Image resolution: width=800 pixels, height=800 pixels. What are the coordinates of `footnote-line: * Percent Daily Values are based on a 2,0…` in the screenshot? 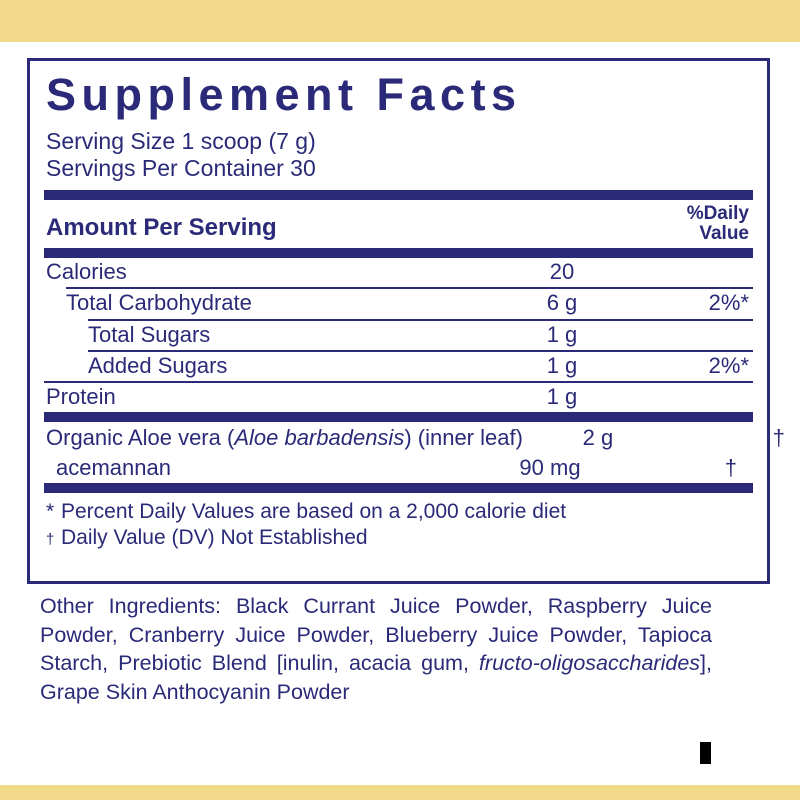 It's located at (398, 512).